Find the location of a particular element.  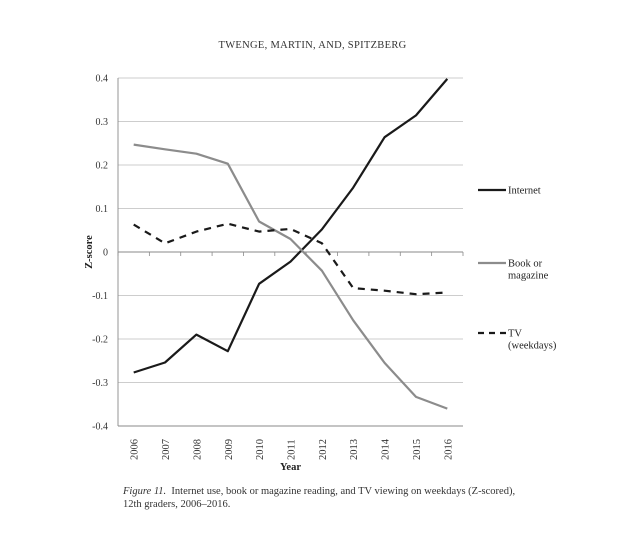

legend-label-book-or-magazine: magazine is located at coordinates (528, 276).